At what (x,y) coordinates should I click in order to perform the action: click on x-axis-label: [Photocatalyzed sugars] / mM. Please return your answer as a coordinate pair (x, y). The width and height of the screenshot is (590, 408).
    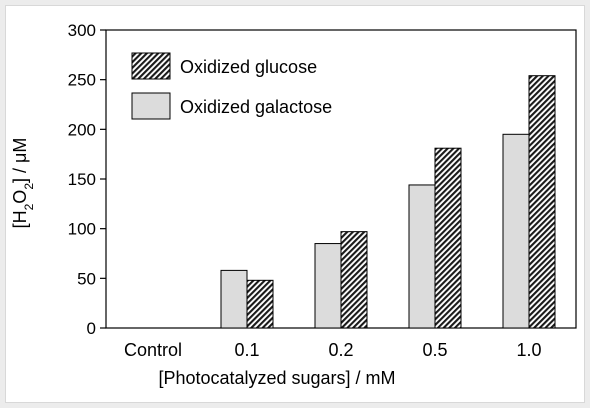
    Looking at the image, I should click on (276, 378).